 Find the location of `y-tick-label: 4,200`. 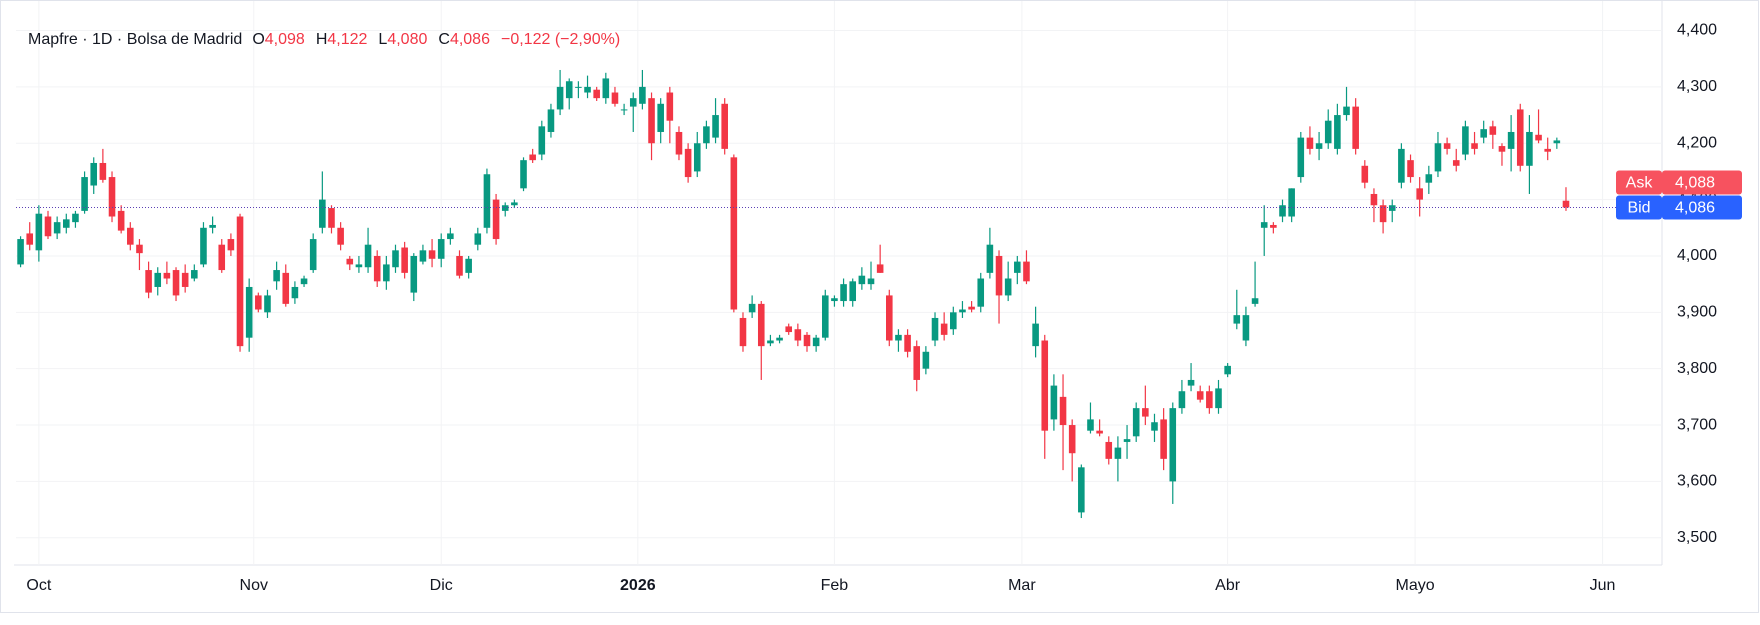

y-tick-label: 4,200 is located at coordinates (1697, 142).